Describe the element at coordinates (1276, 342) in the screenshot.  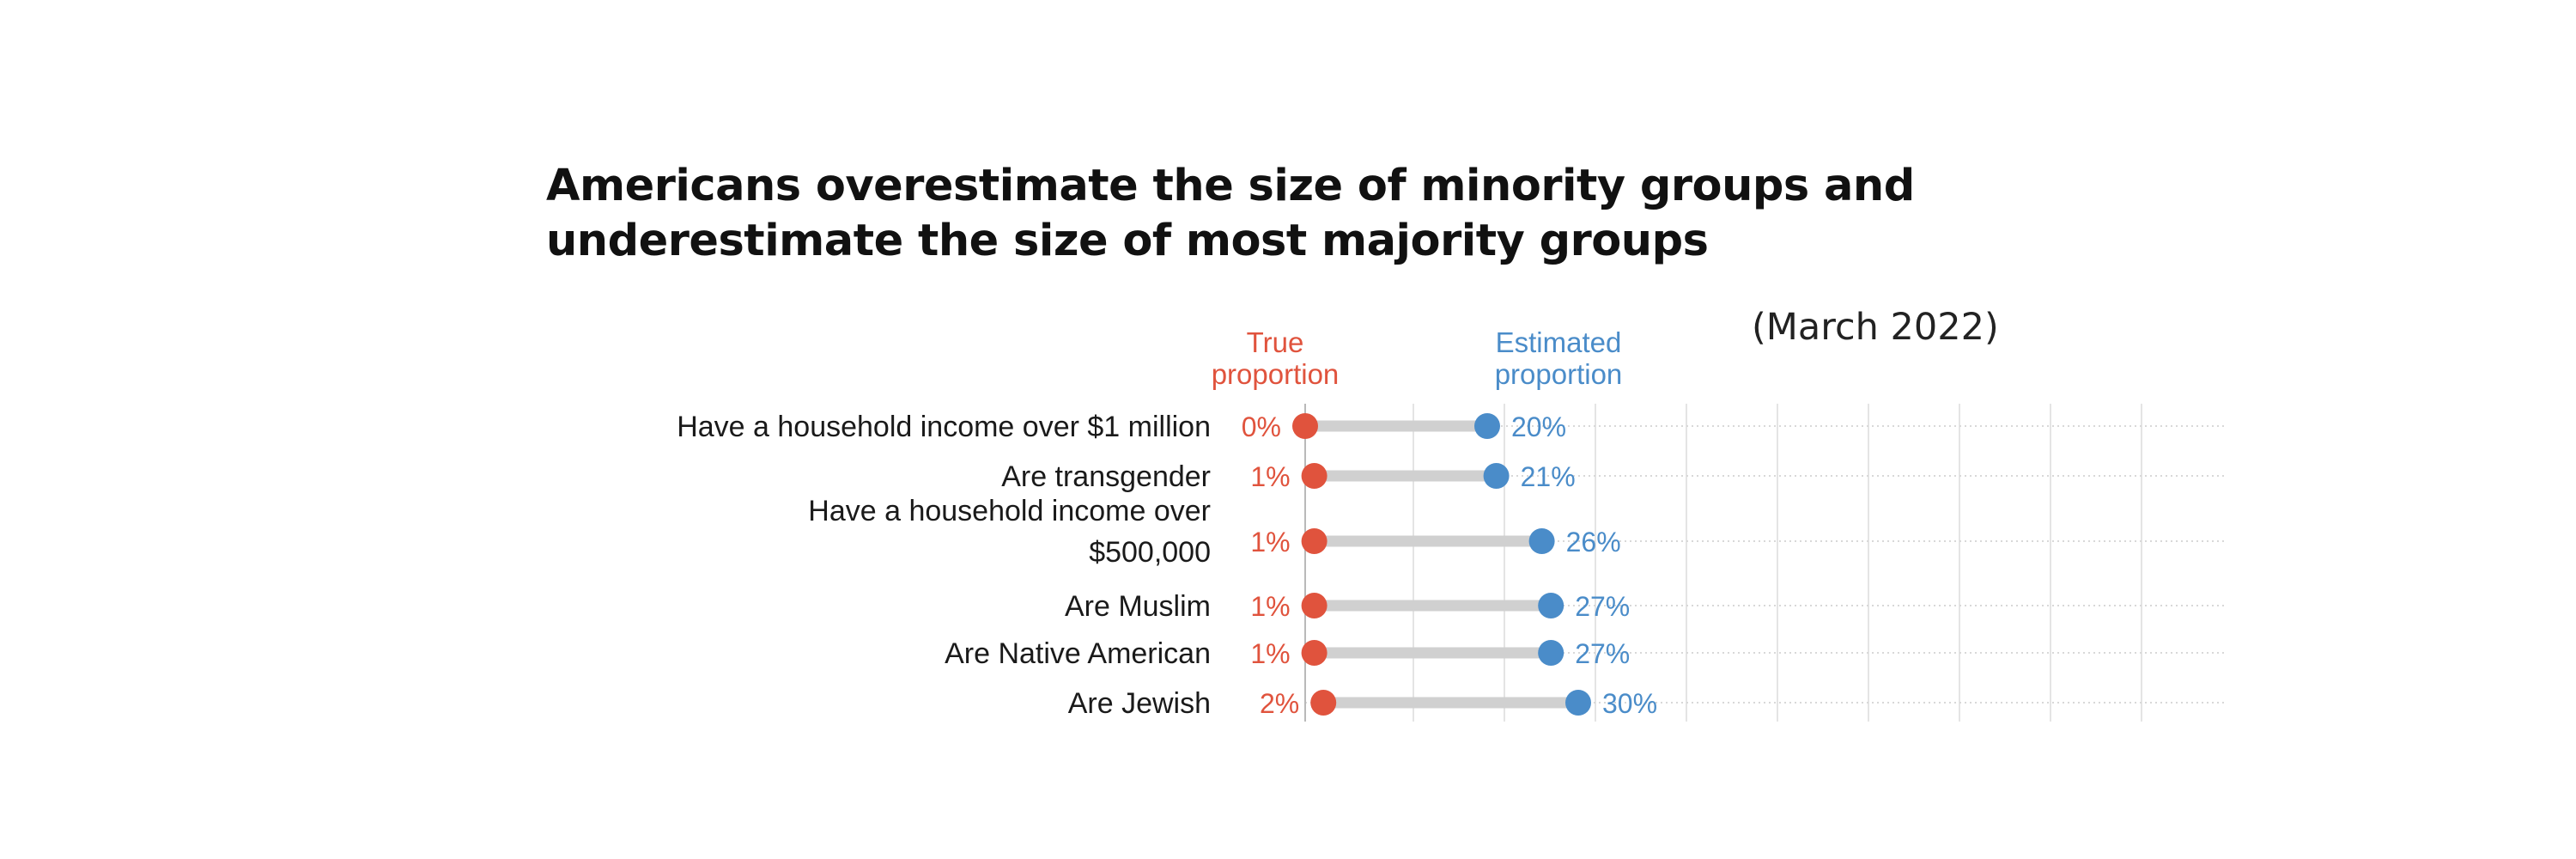
I see `legend-true-proportion-label: True` at that location.